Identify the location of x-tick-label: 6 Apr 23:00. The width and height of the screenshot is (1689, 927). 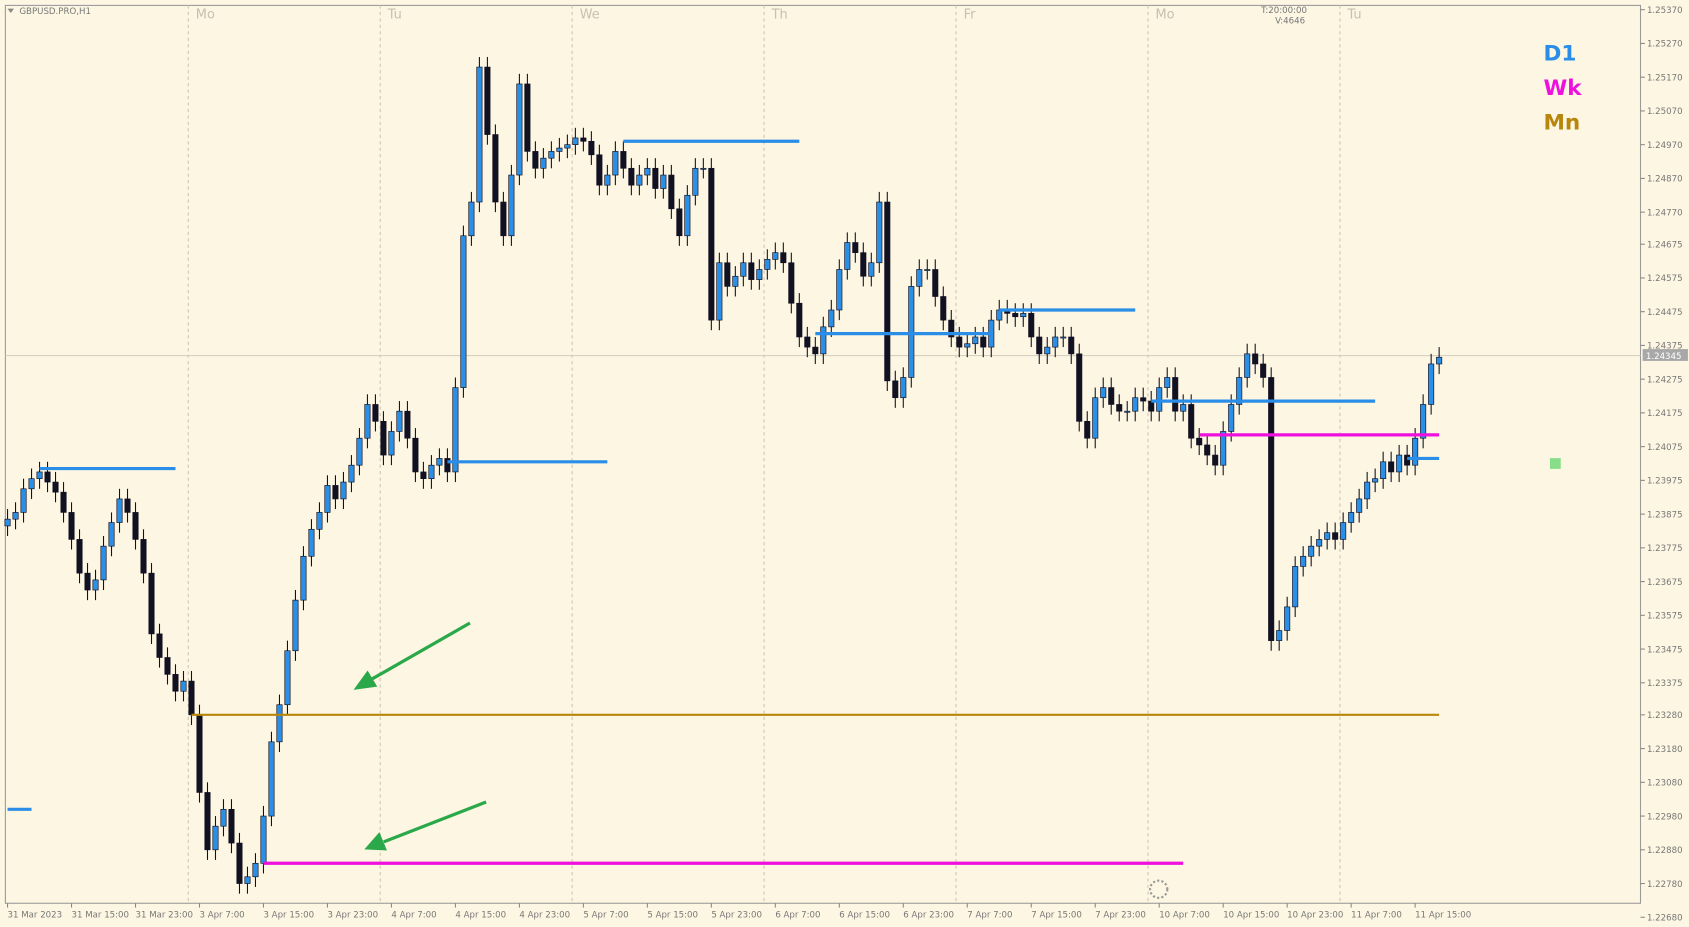
(928, 915).